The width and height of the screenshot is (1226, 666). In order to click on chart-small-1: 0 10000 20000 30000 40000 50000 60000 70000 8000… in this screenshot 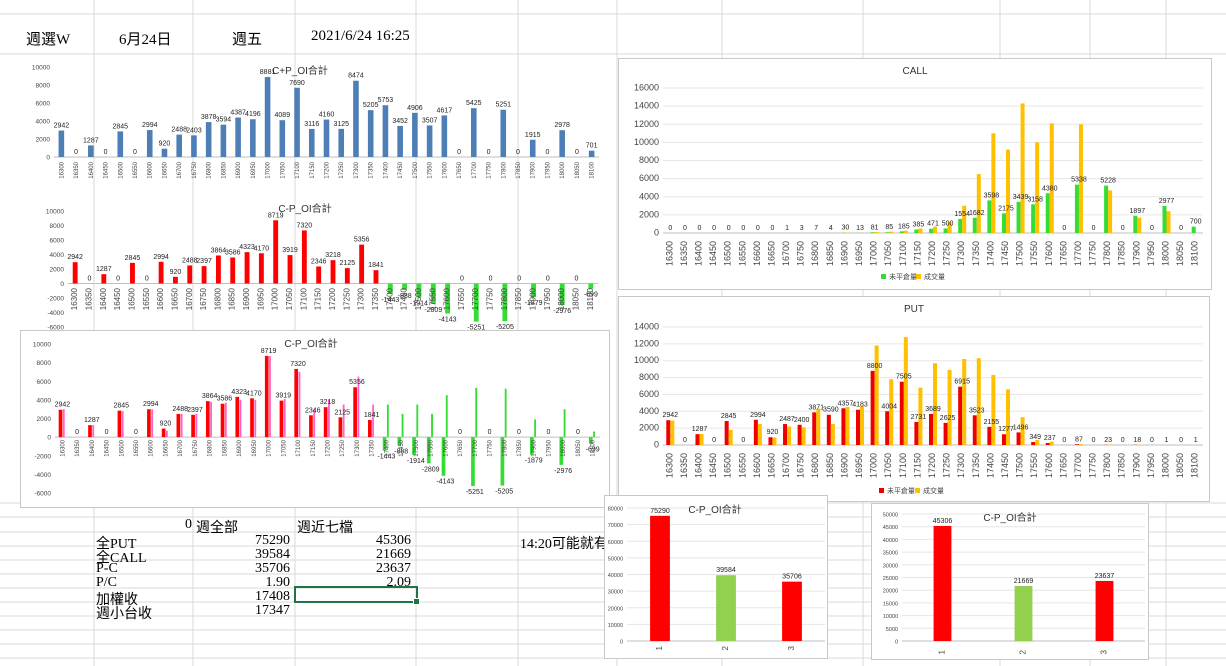, I will do `click(716, 577)`.